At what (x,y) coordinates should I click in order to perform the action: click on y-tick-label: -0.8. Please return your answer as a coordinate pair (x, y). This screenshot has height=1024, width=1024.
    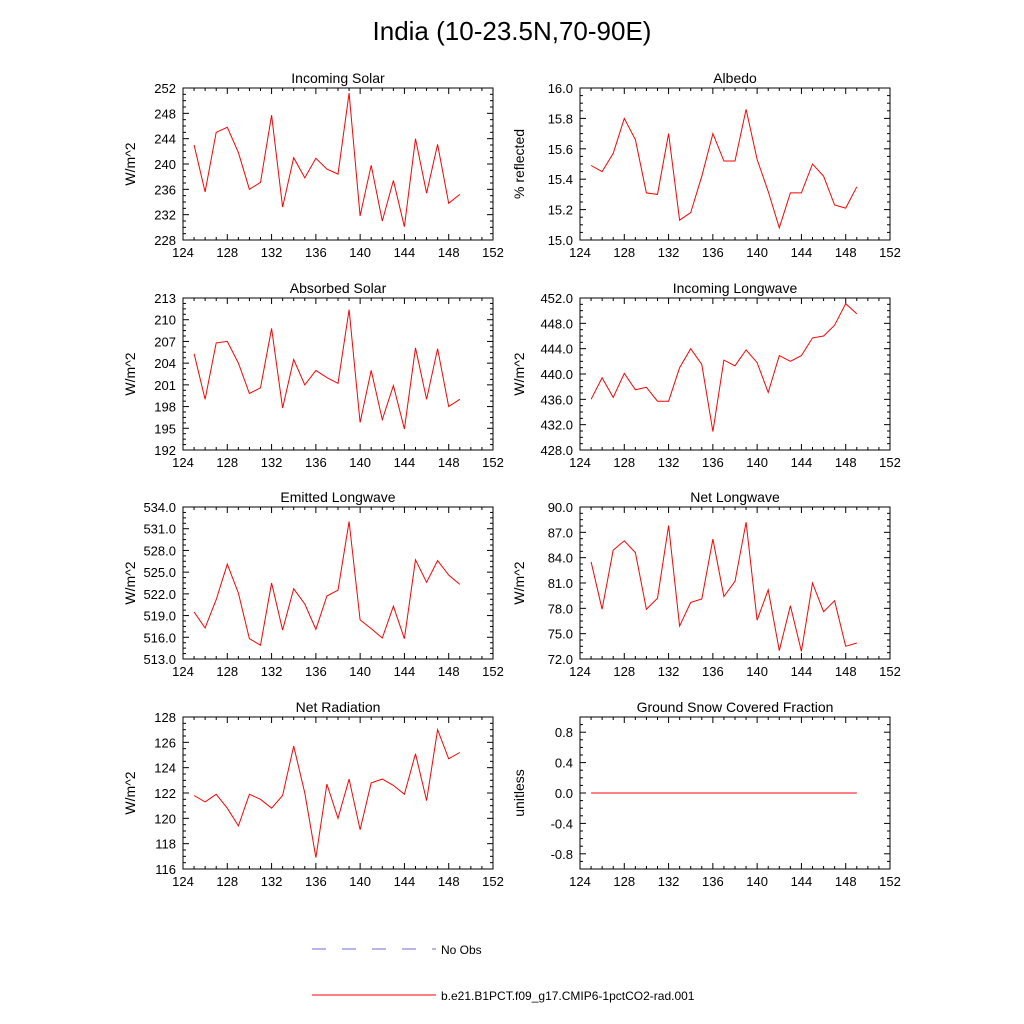
    Looking at the image, I should click on (562, 854).